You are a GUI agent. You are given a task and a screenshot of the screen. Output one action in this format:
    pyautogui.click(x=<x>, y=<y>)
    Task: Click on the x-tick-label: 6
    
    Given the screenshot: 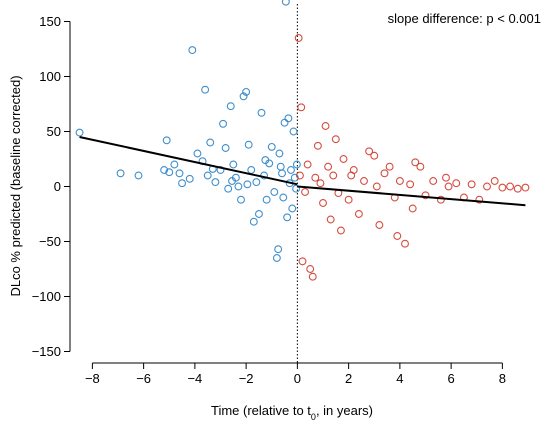 What is the action you would take?
    pyautogui.click(x=451, y=378)
    